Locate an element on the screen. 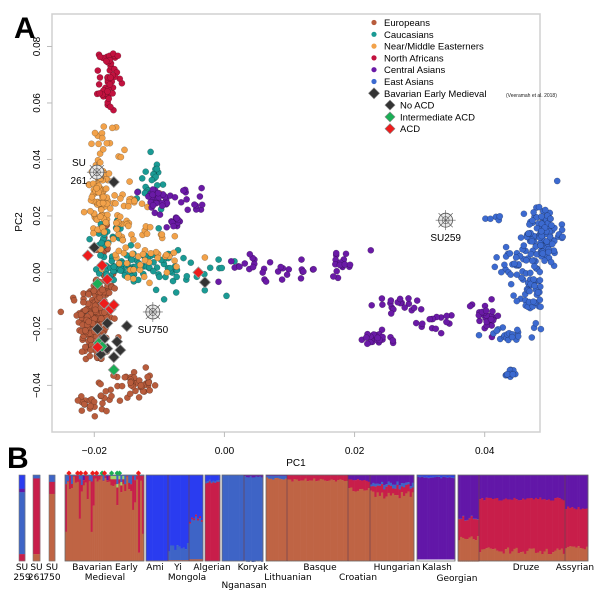 The width and height of the screenshot is (600, 594). sample-label: SU is located at coordinates (79, 163).